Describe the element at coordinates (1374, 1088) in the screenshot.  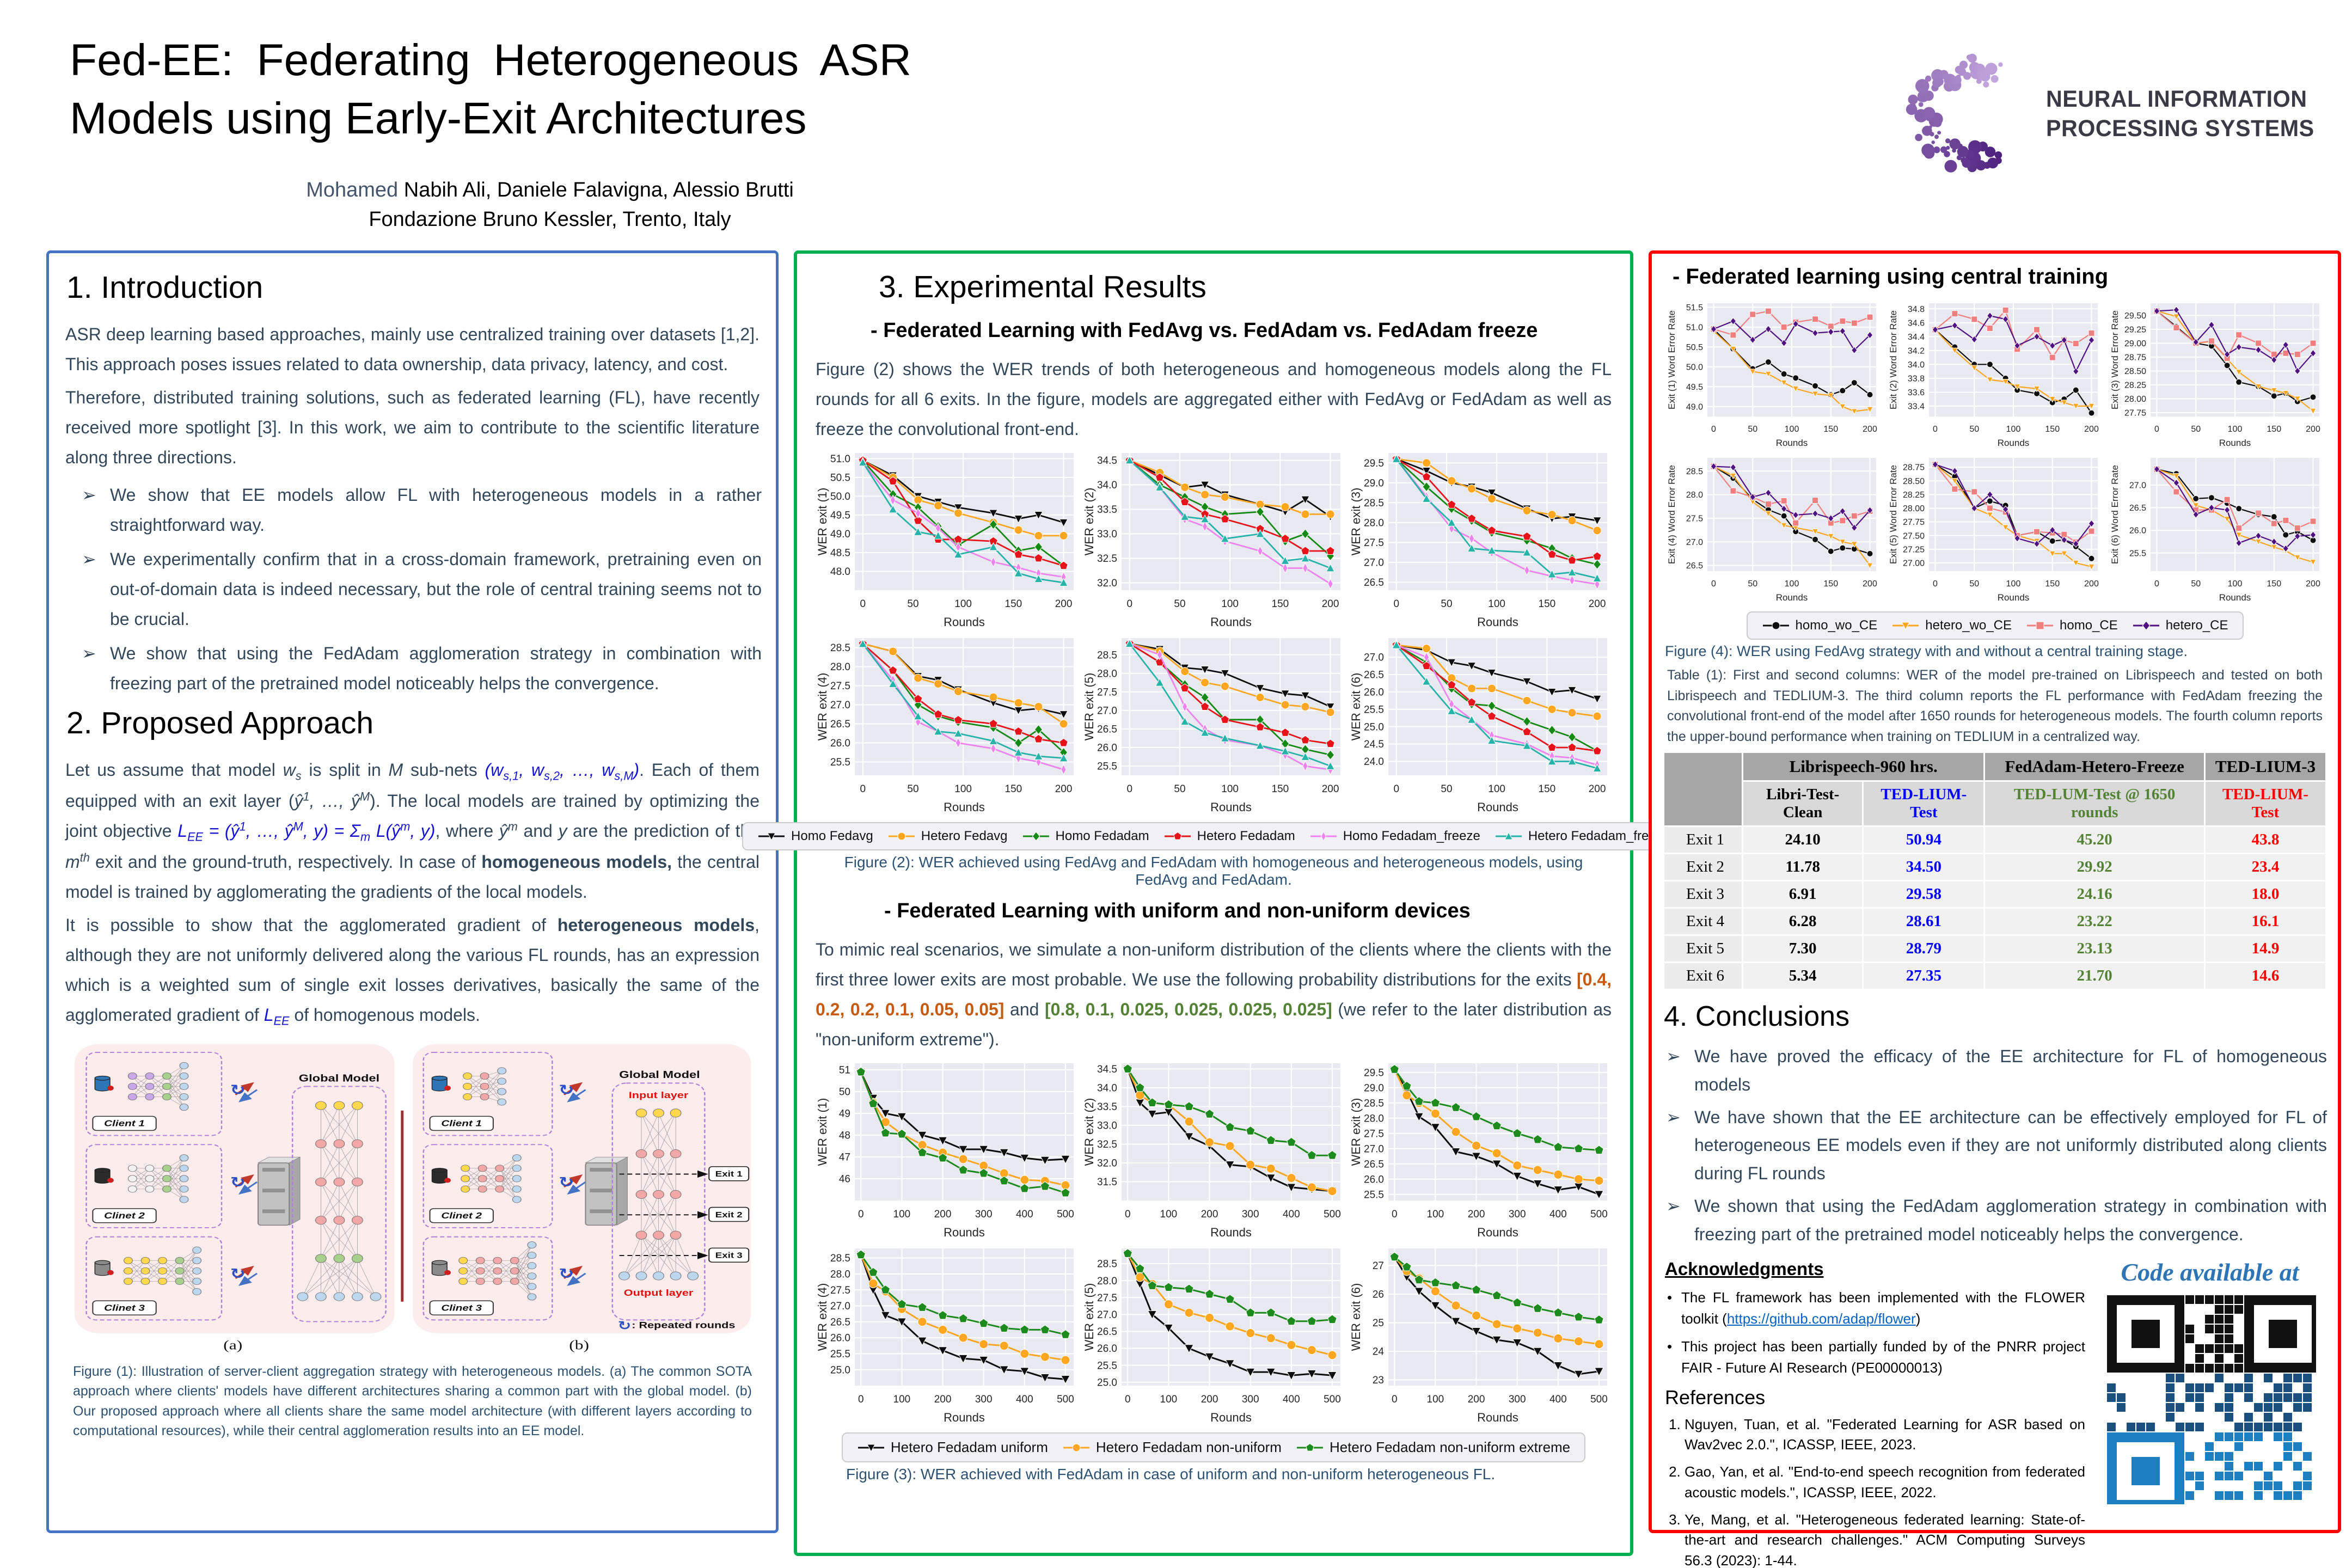
I see `svg-text: 29.0` at that location.